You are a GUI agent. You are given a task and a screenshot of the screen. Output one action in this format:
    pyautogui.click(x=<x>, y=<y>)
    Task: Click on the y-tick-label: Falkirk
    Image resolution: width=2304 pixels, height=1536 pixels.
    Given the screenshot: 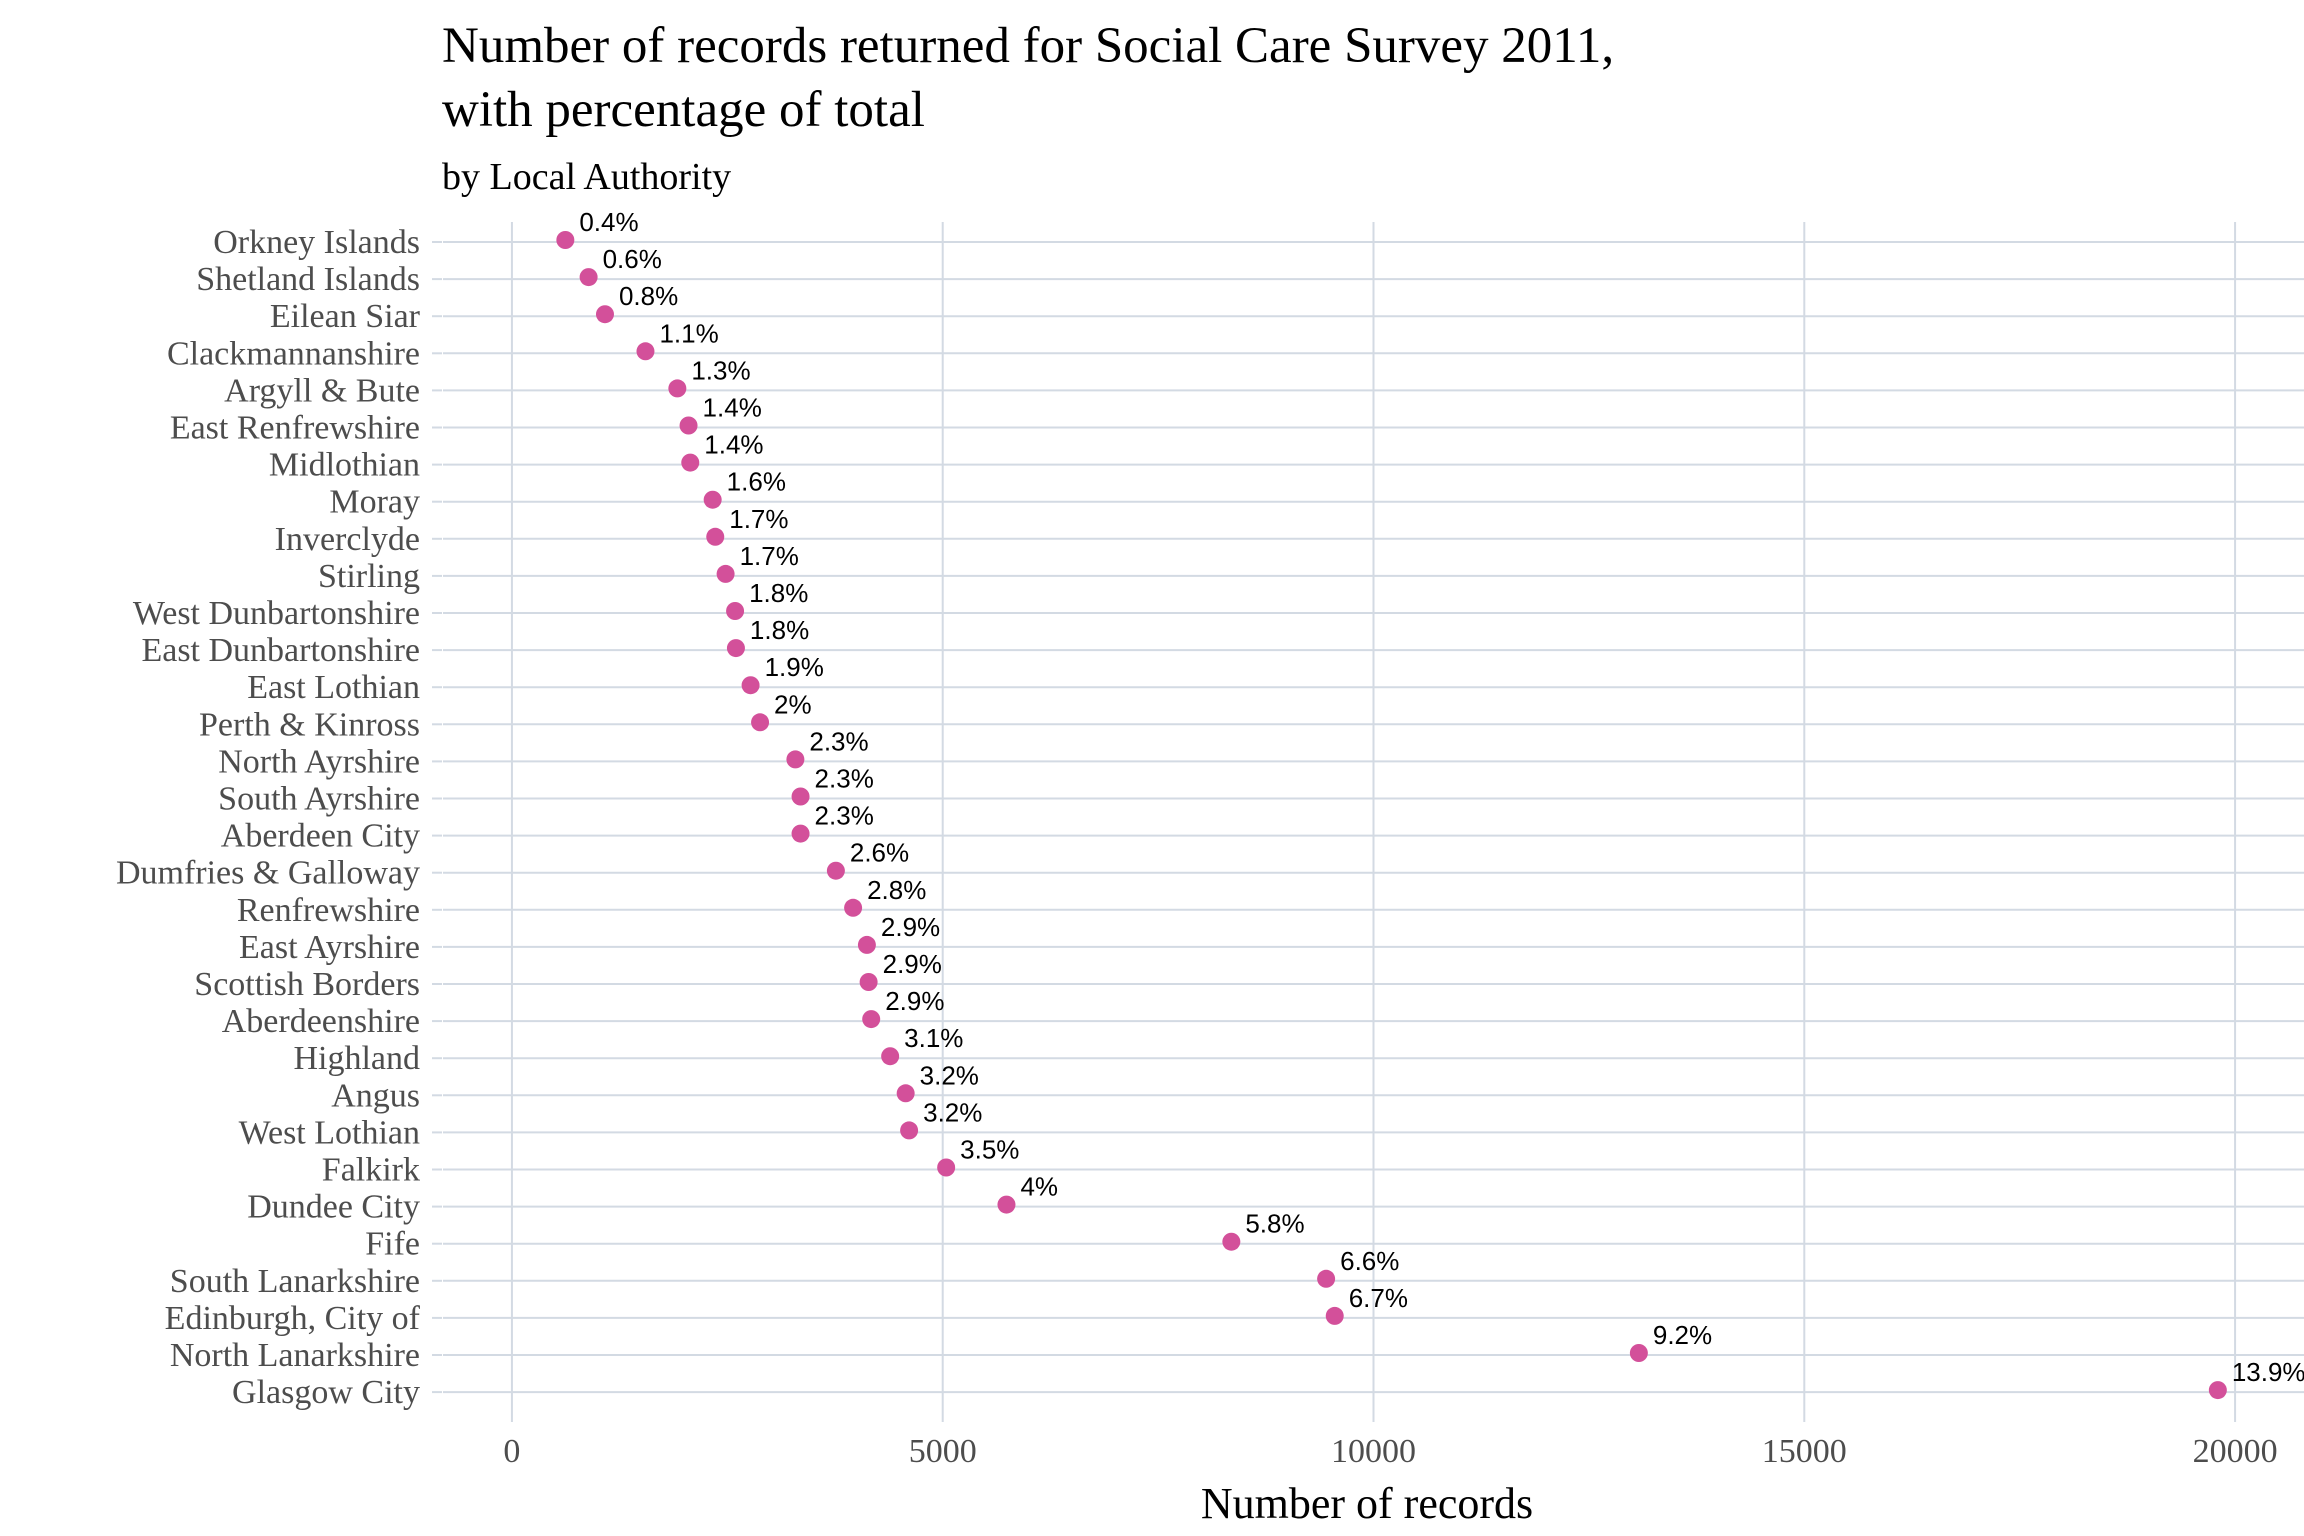 What is the action you would take?
    pyautogui.click(x=371, y=1170)
    